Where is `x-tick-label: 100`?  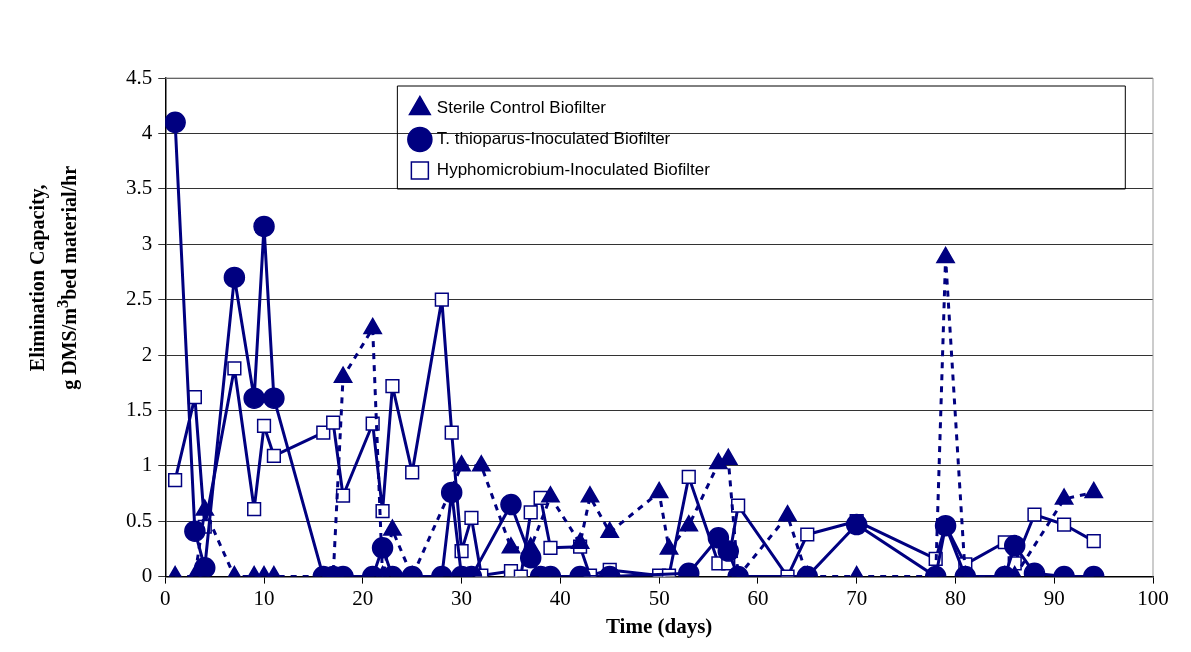
x-tick-label: 100 is located at coordinates (1153, 597).